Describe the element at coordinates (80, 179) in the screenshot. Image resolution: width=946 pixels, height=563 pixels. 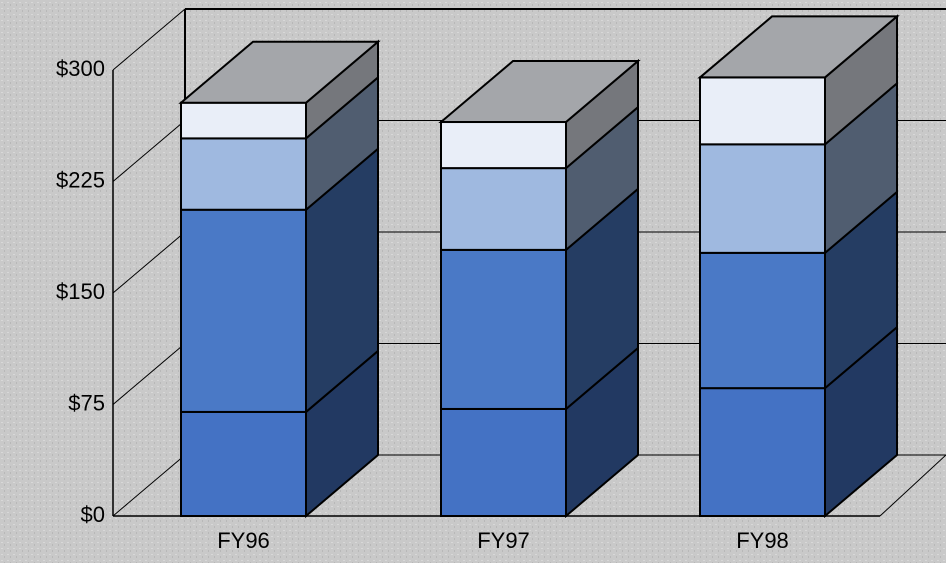
I see `y-tick-label: $225` at that location.